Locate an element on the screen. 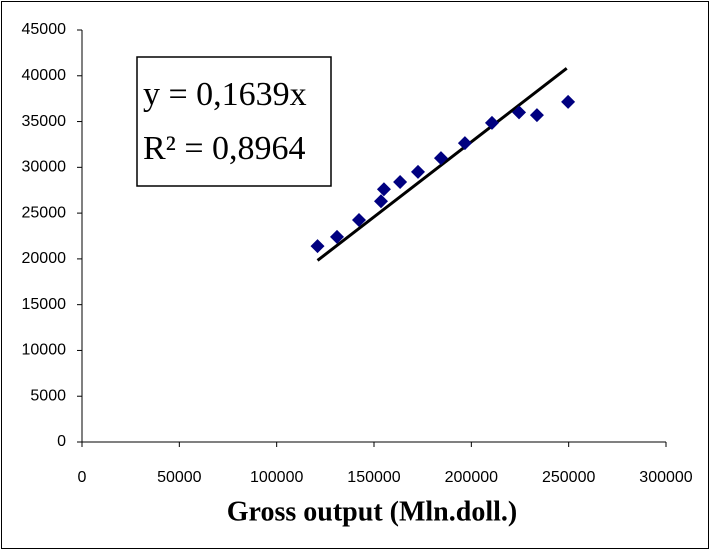 The height and width of the screenshot is (552, 711). y-tick-label: 40000 is located at coordinates (44, 75).